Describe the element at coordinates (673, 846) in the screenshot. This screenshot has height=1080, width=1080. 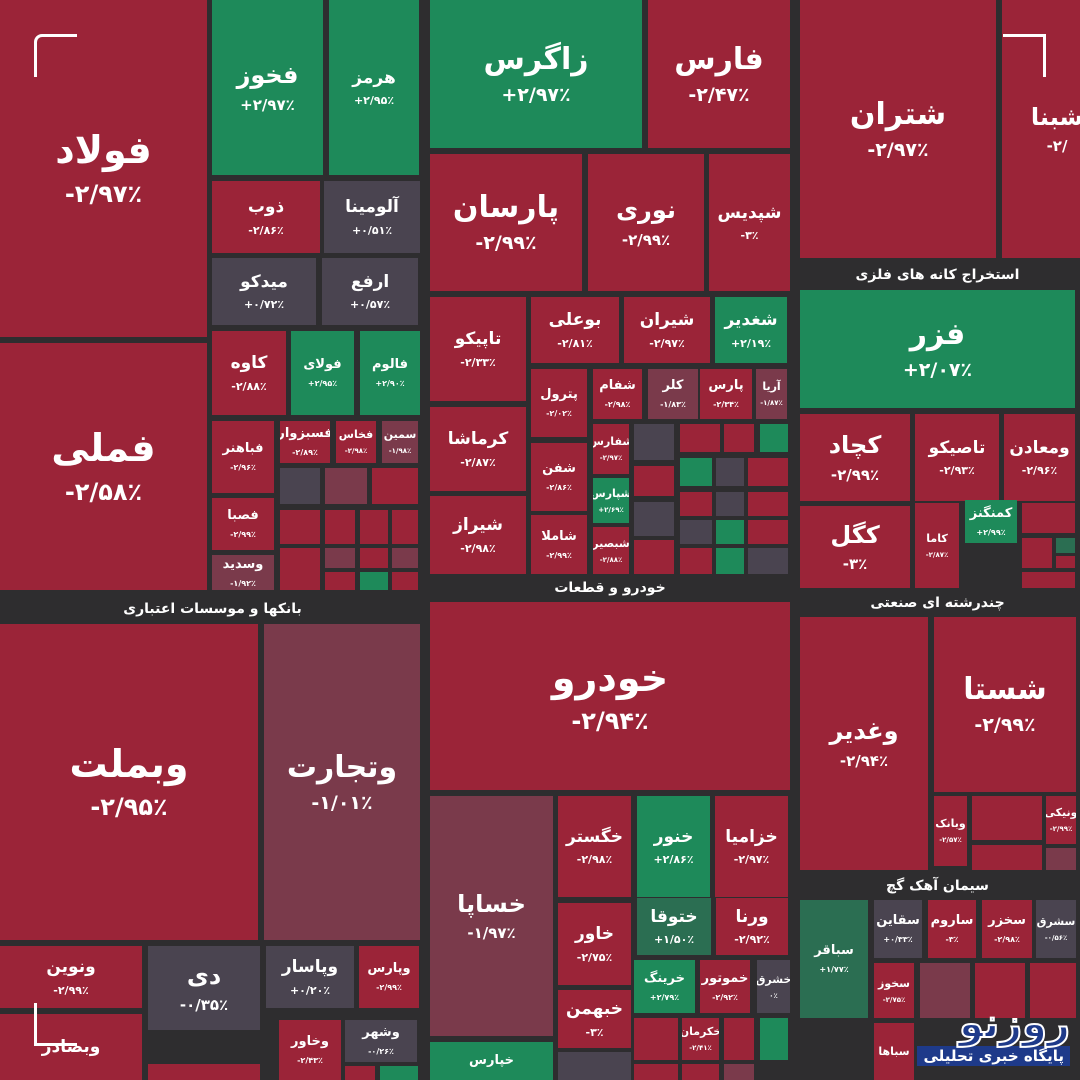
I see `stock-tile: خنور +۲/۸۶٪` at that location.